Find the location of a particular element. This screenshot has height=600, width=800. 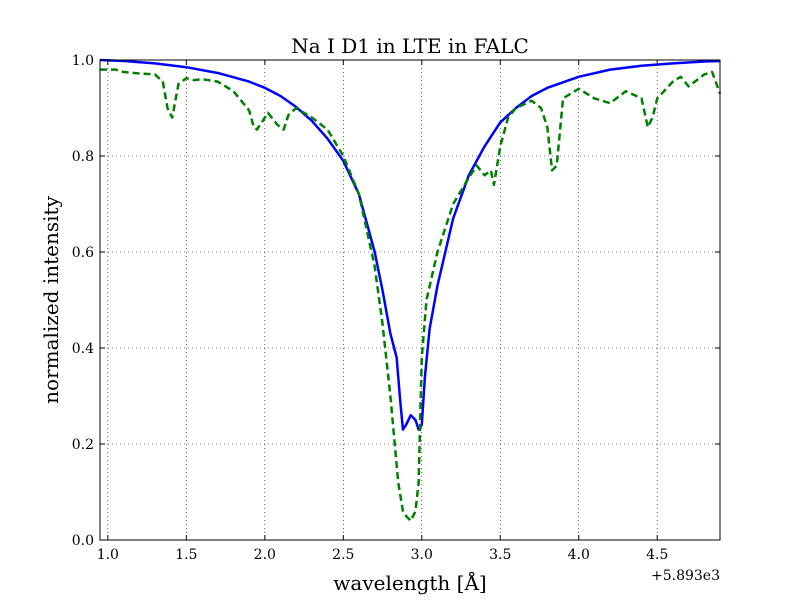

chart-title: Na I D1 in LTE in FALC is located at coordinates (410, 46).